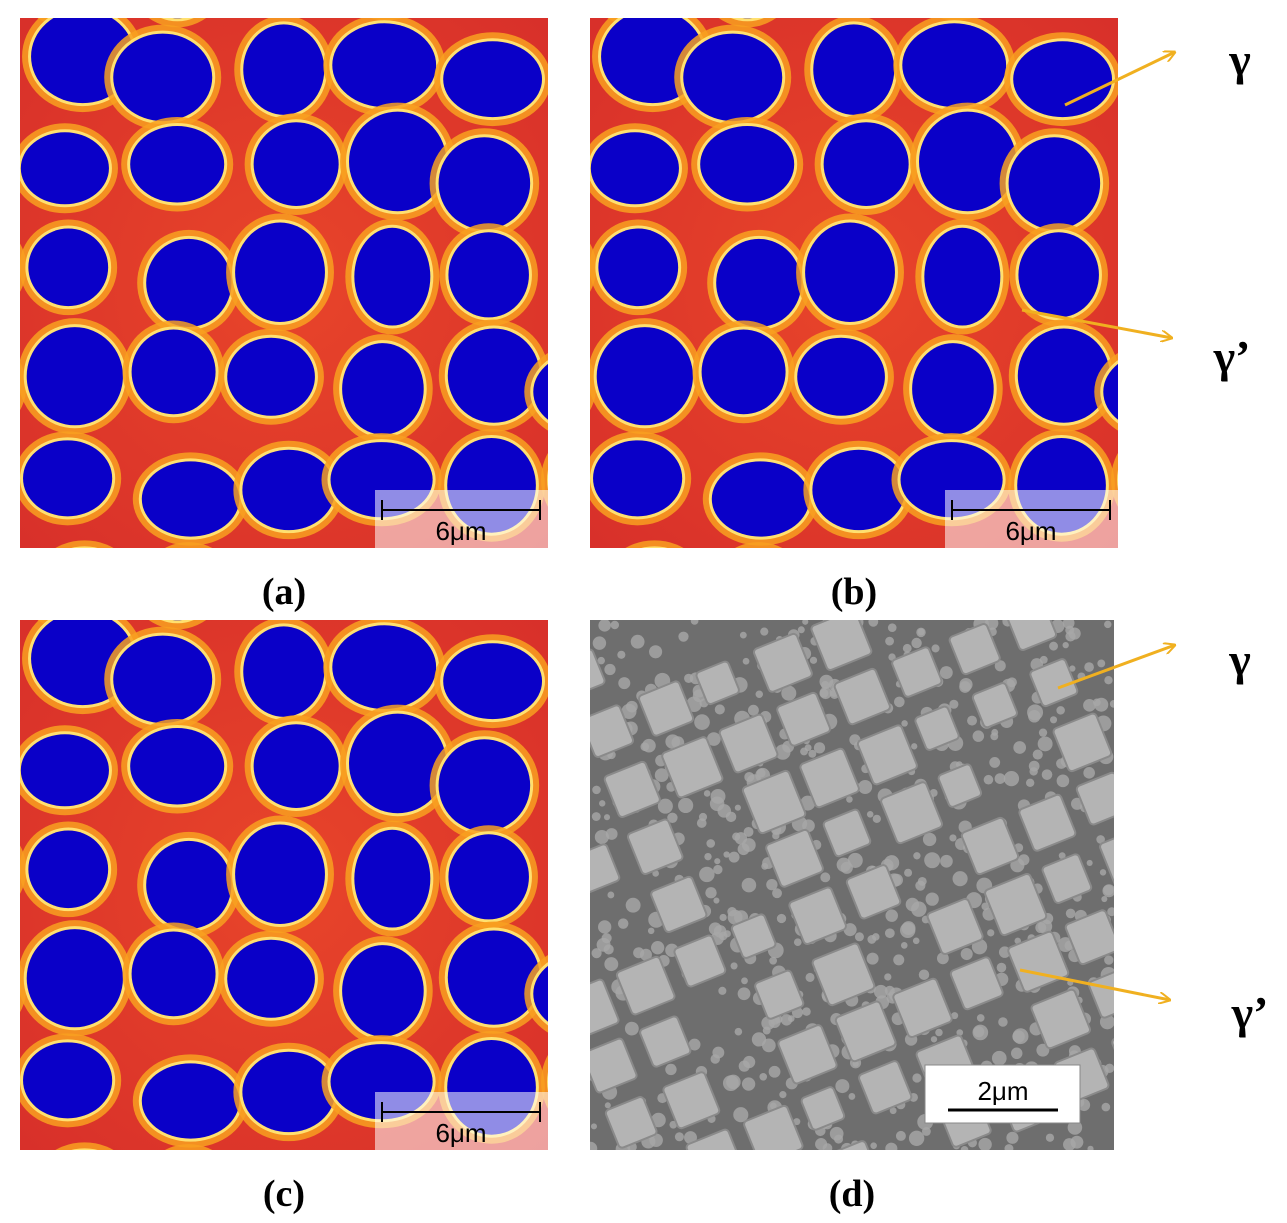 The image size is (1287, 1223). I want to click on scale-bar-box, so click(1031, 519).